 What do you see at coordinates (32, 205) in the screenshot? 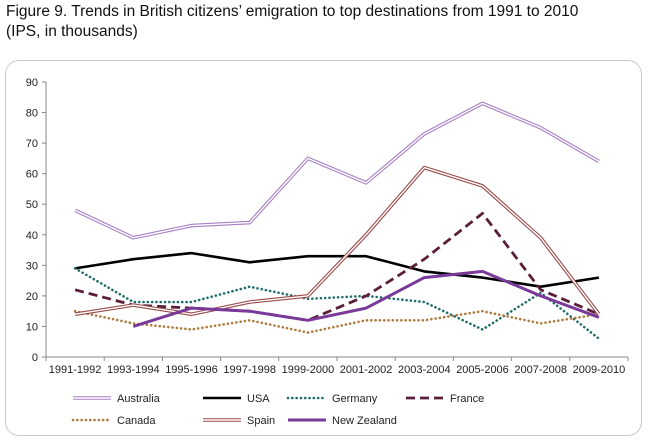
I see `y-tick-label: 50` at bounding box center [32, 205].